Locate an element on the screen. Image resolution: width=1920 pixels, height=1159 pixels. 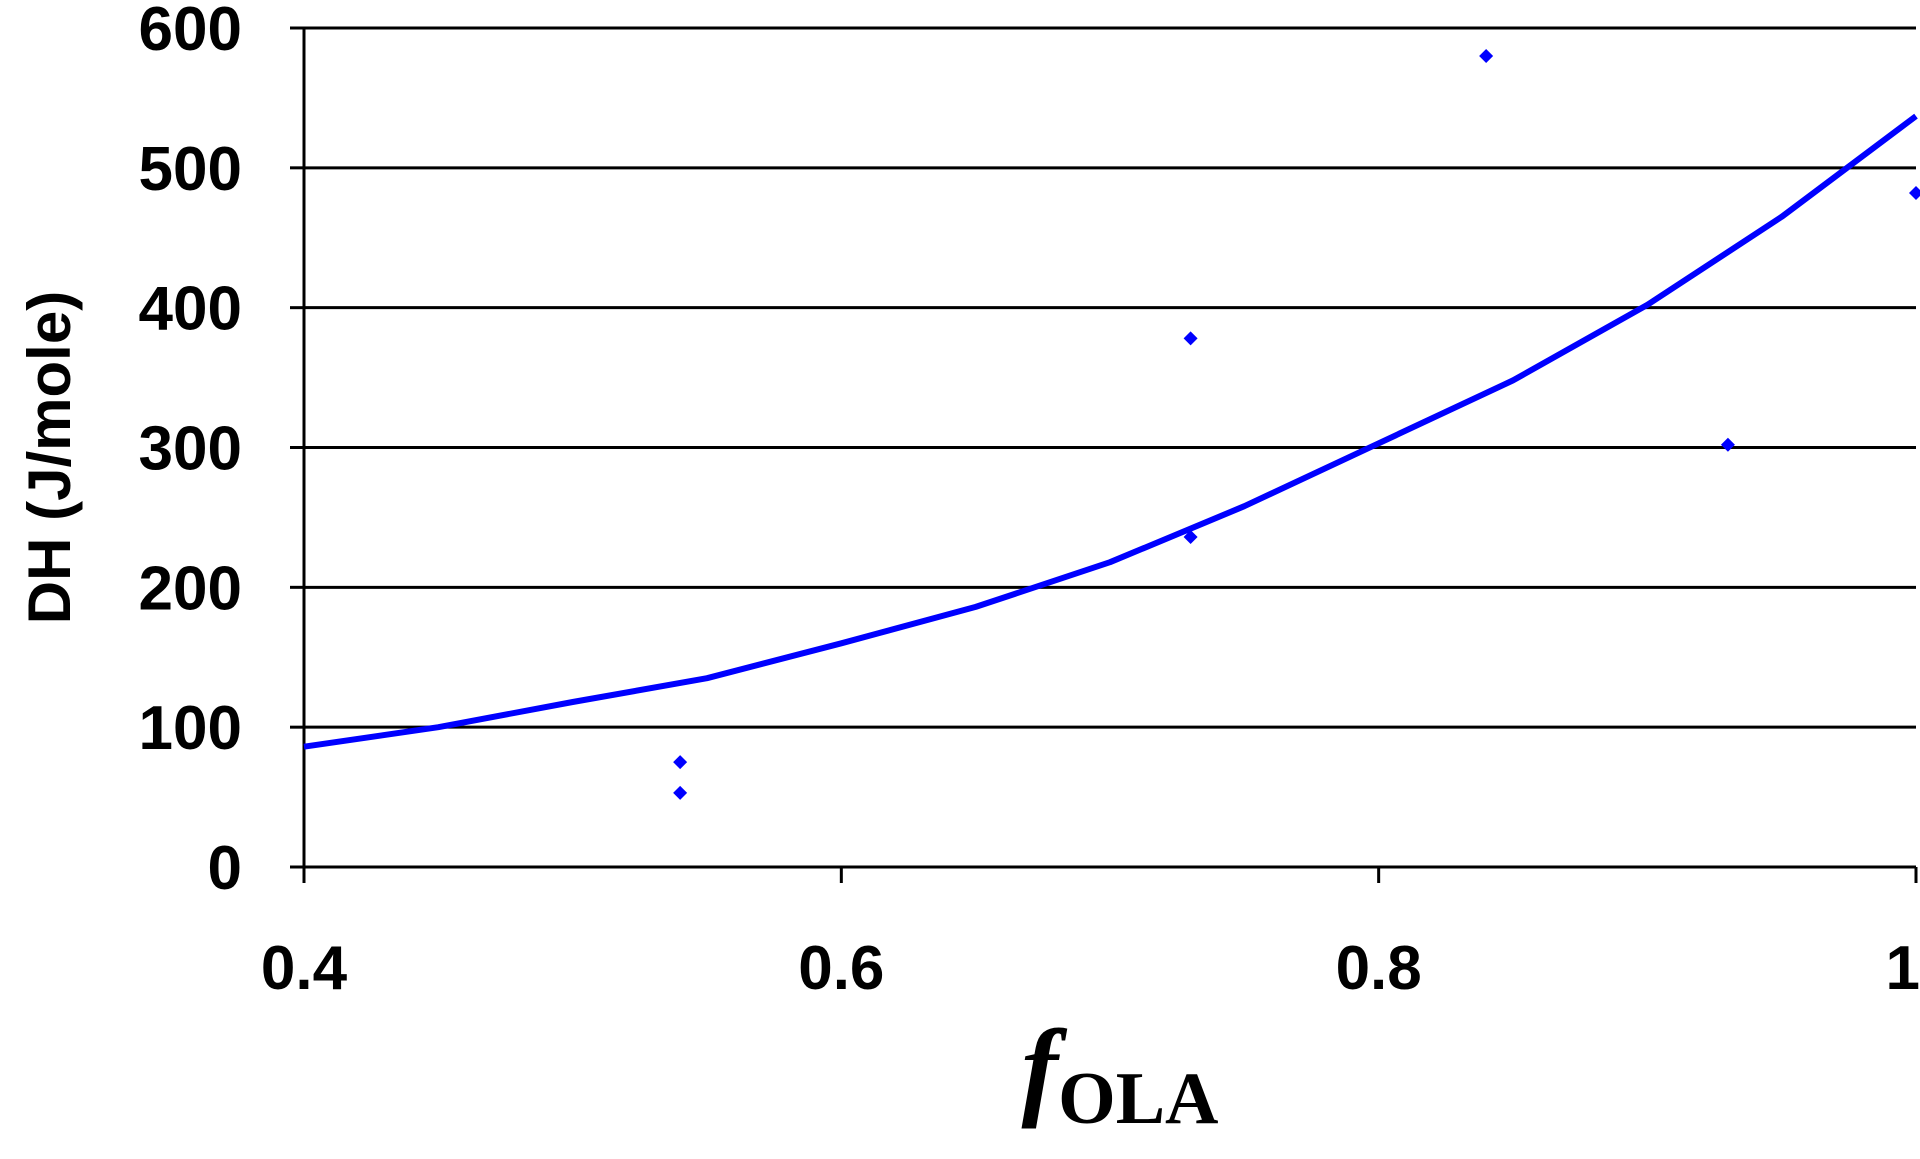
y-tick-label: 0 is located at coordinates (225, 868).